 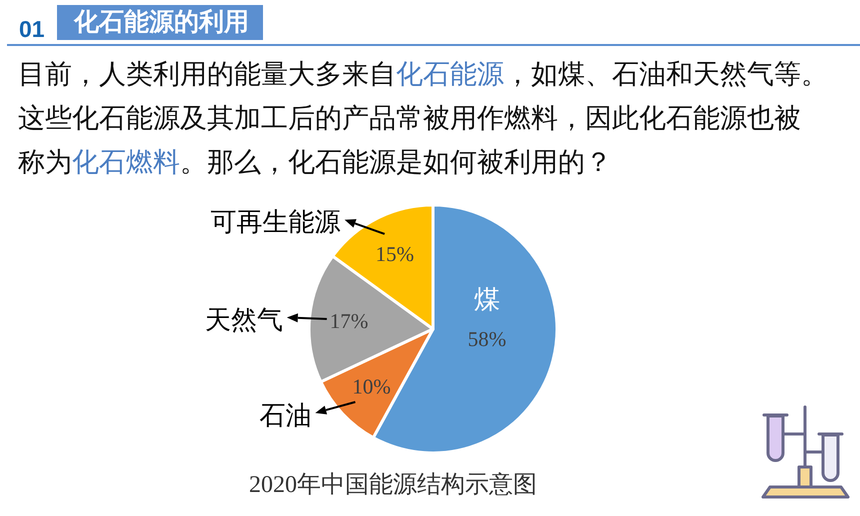 I want to click on text: ，如煤、石油和天然气等。, so click(x=666, y=74).